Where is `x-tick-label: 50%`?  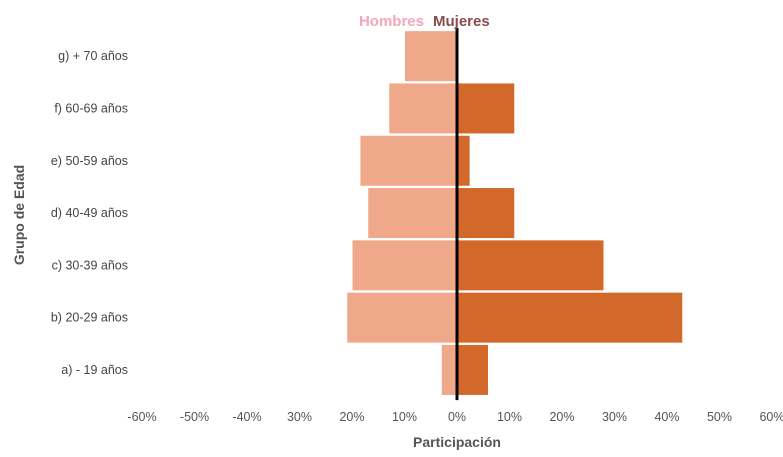 x-tick-label: 50% is located at coordinates (719, 417).